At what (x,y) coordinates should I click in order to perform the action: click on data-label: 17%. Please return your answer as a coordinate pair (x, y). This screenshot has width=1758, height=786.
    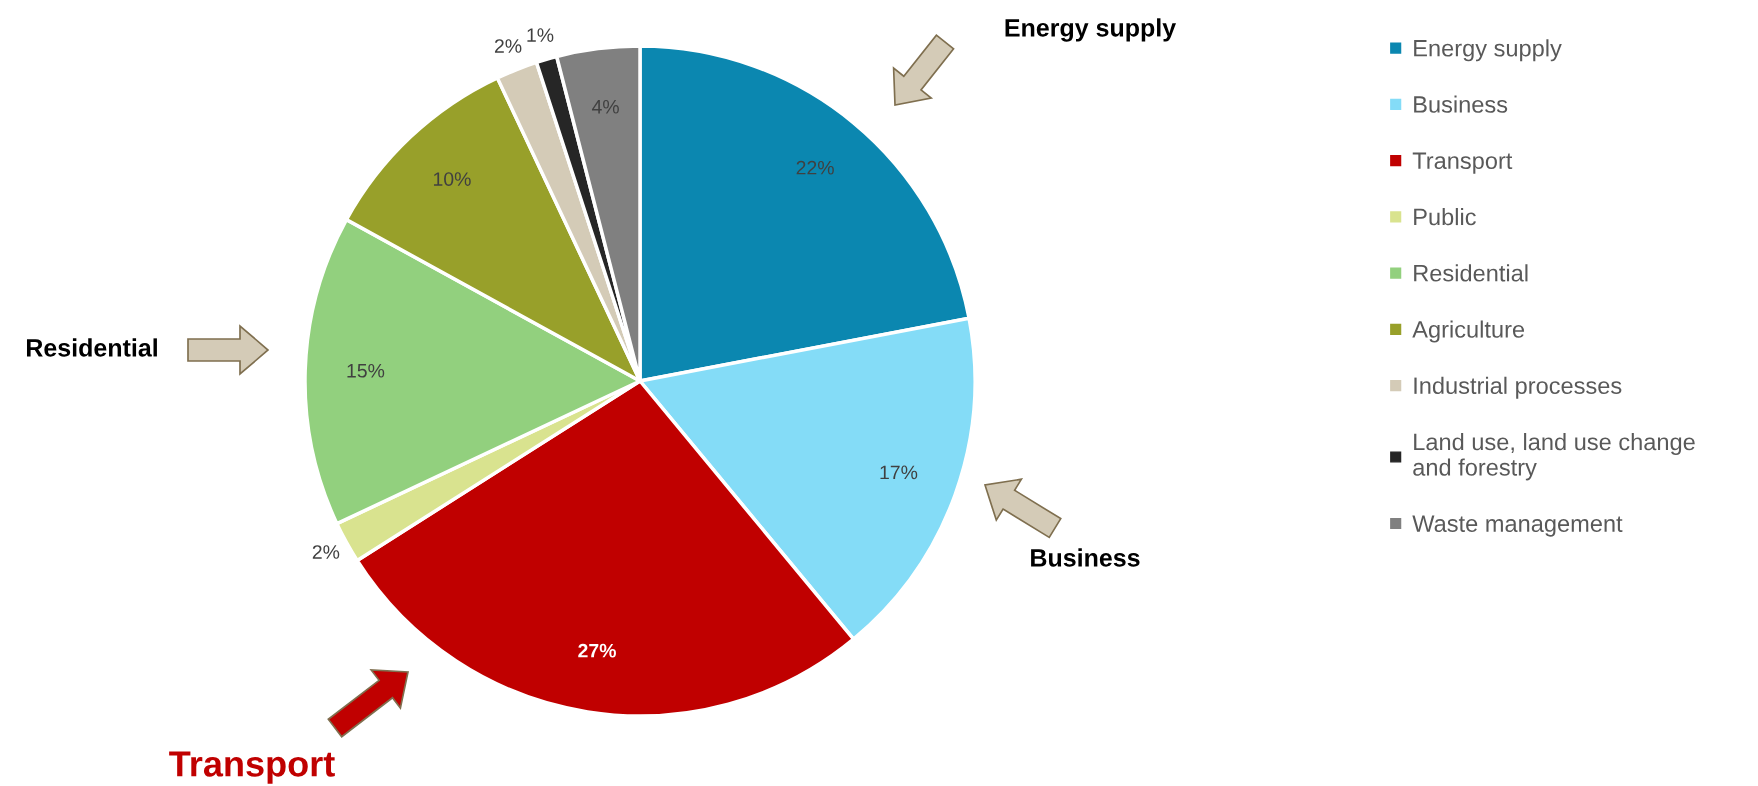
    Looking at the image, I should click on (899, 472).